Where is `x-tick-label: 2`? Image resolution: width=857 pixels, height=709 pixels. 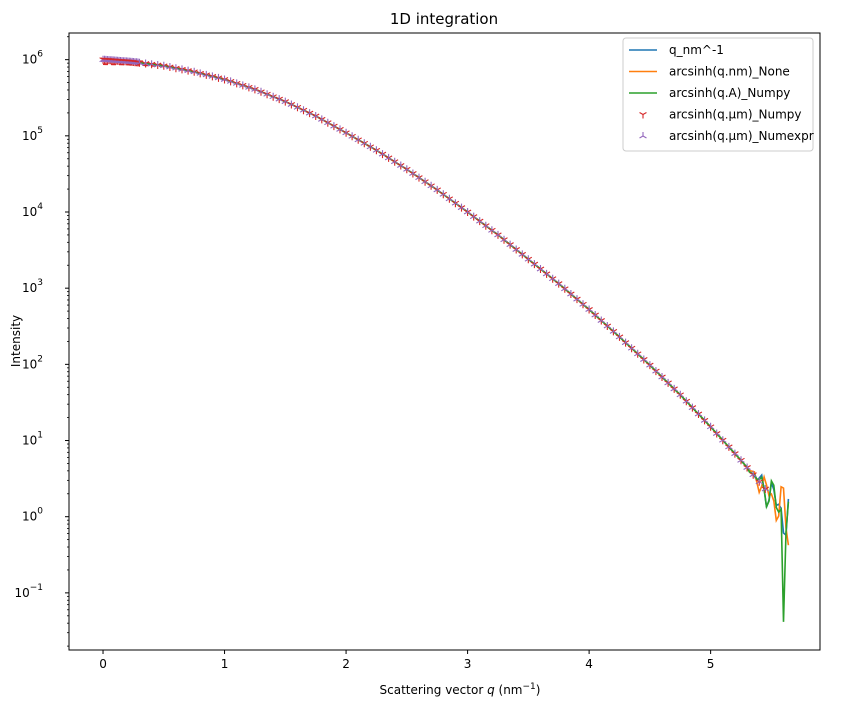 x-tick-label: 2 is located at coordinates (346, 664).